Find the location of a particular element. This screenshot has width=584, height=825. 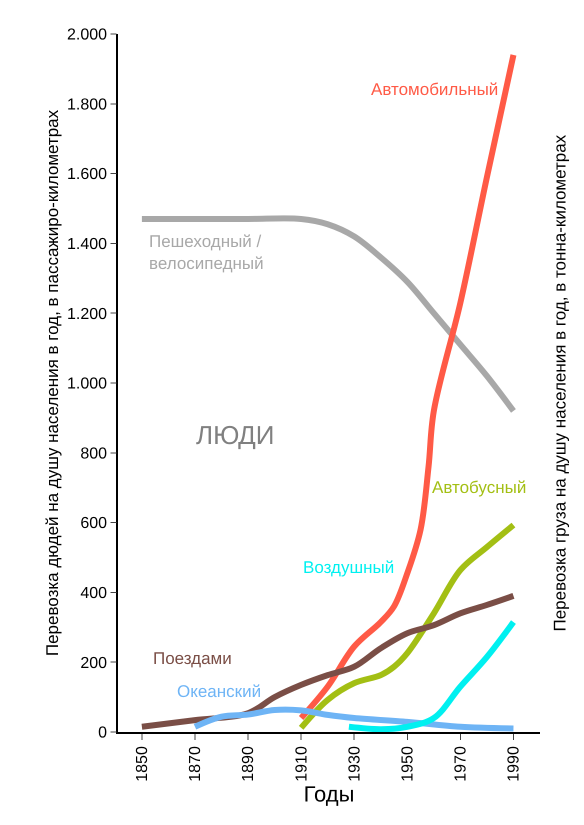

y-axis-title: Перевозка дюдей на душу населения в год, в пассажиро-километрах is located at coordinates (52, 382).